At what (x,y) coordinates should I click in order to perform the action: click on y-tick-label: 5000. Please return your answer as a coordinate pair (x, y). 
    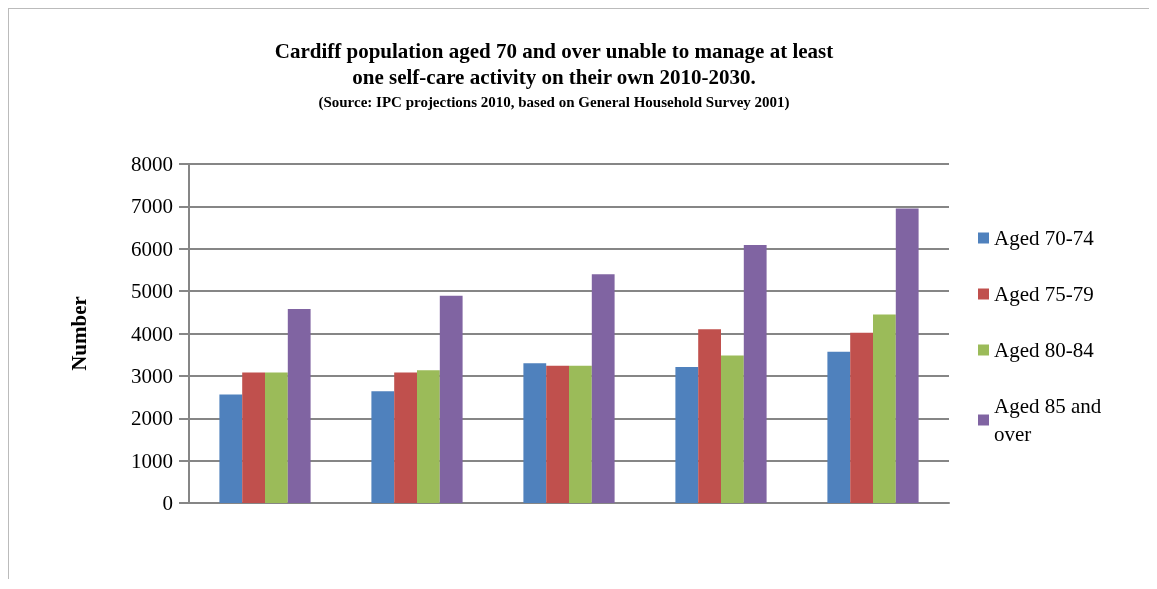
    Looking at the image, I should click on (152, 291).